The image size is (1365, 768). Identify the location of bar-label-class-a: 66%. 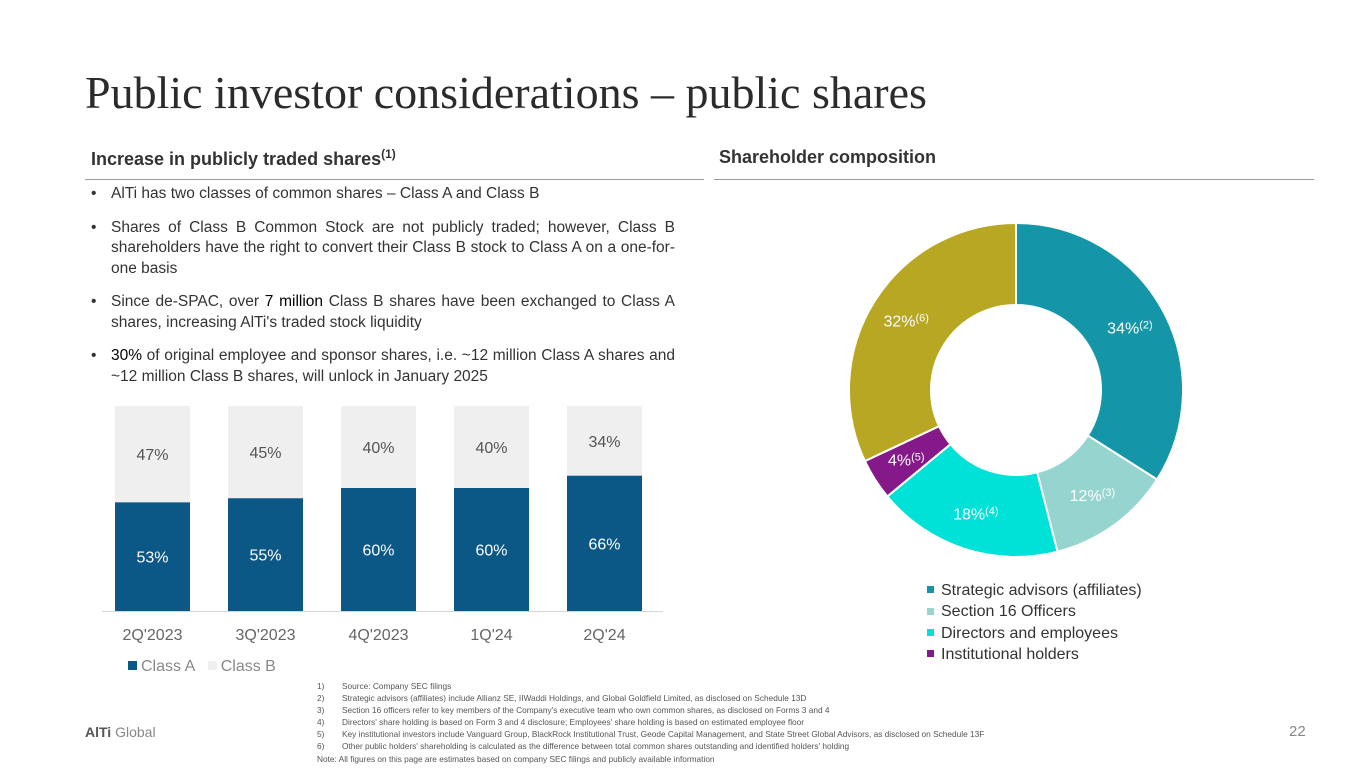
(604, 544).